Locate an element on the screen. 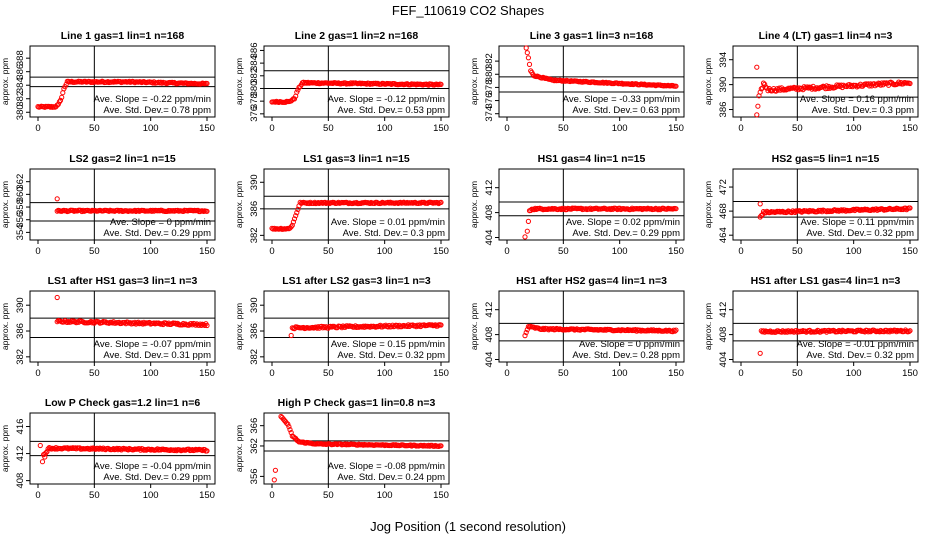 This screenshot has height=540, width=936. panel-title: HS1 after LS1 gas=4 lin=1 n=3 is located at coordinates (826, 281).